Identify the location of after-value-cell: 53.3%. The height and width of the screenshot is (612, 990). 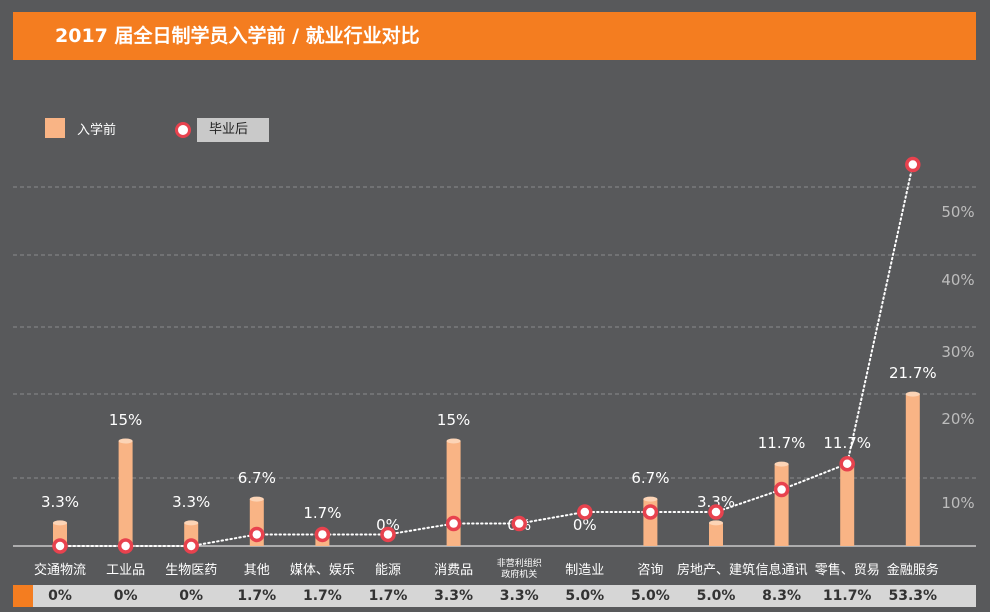
(913, 596).